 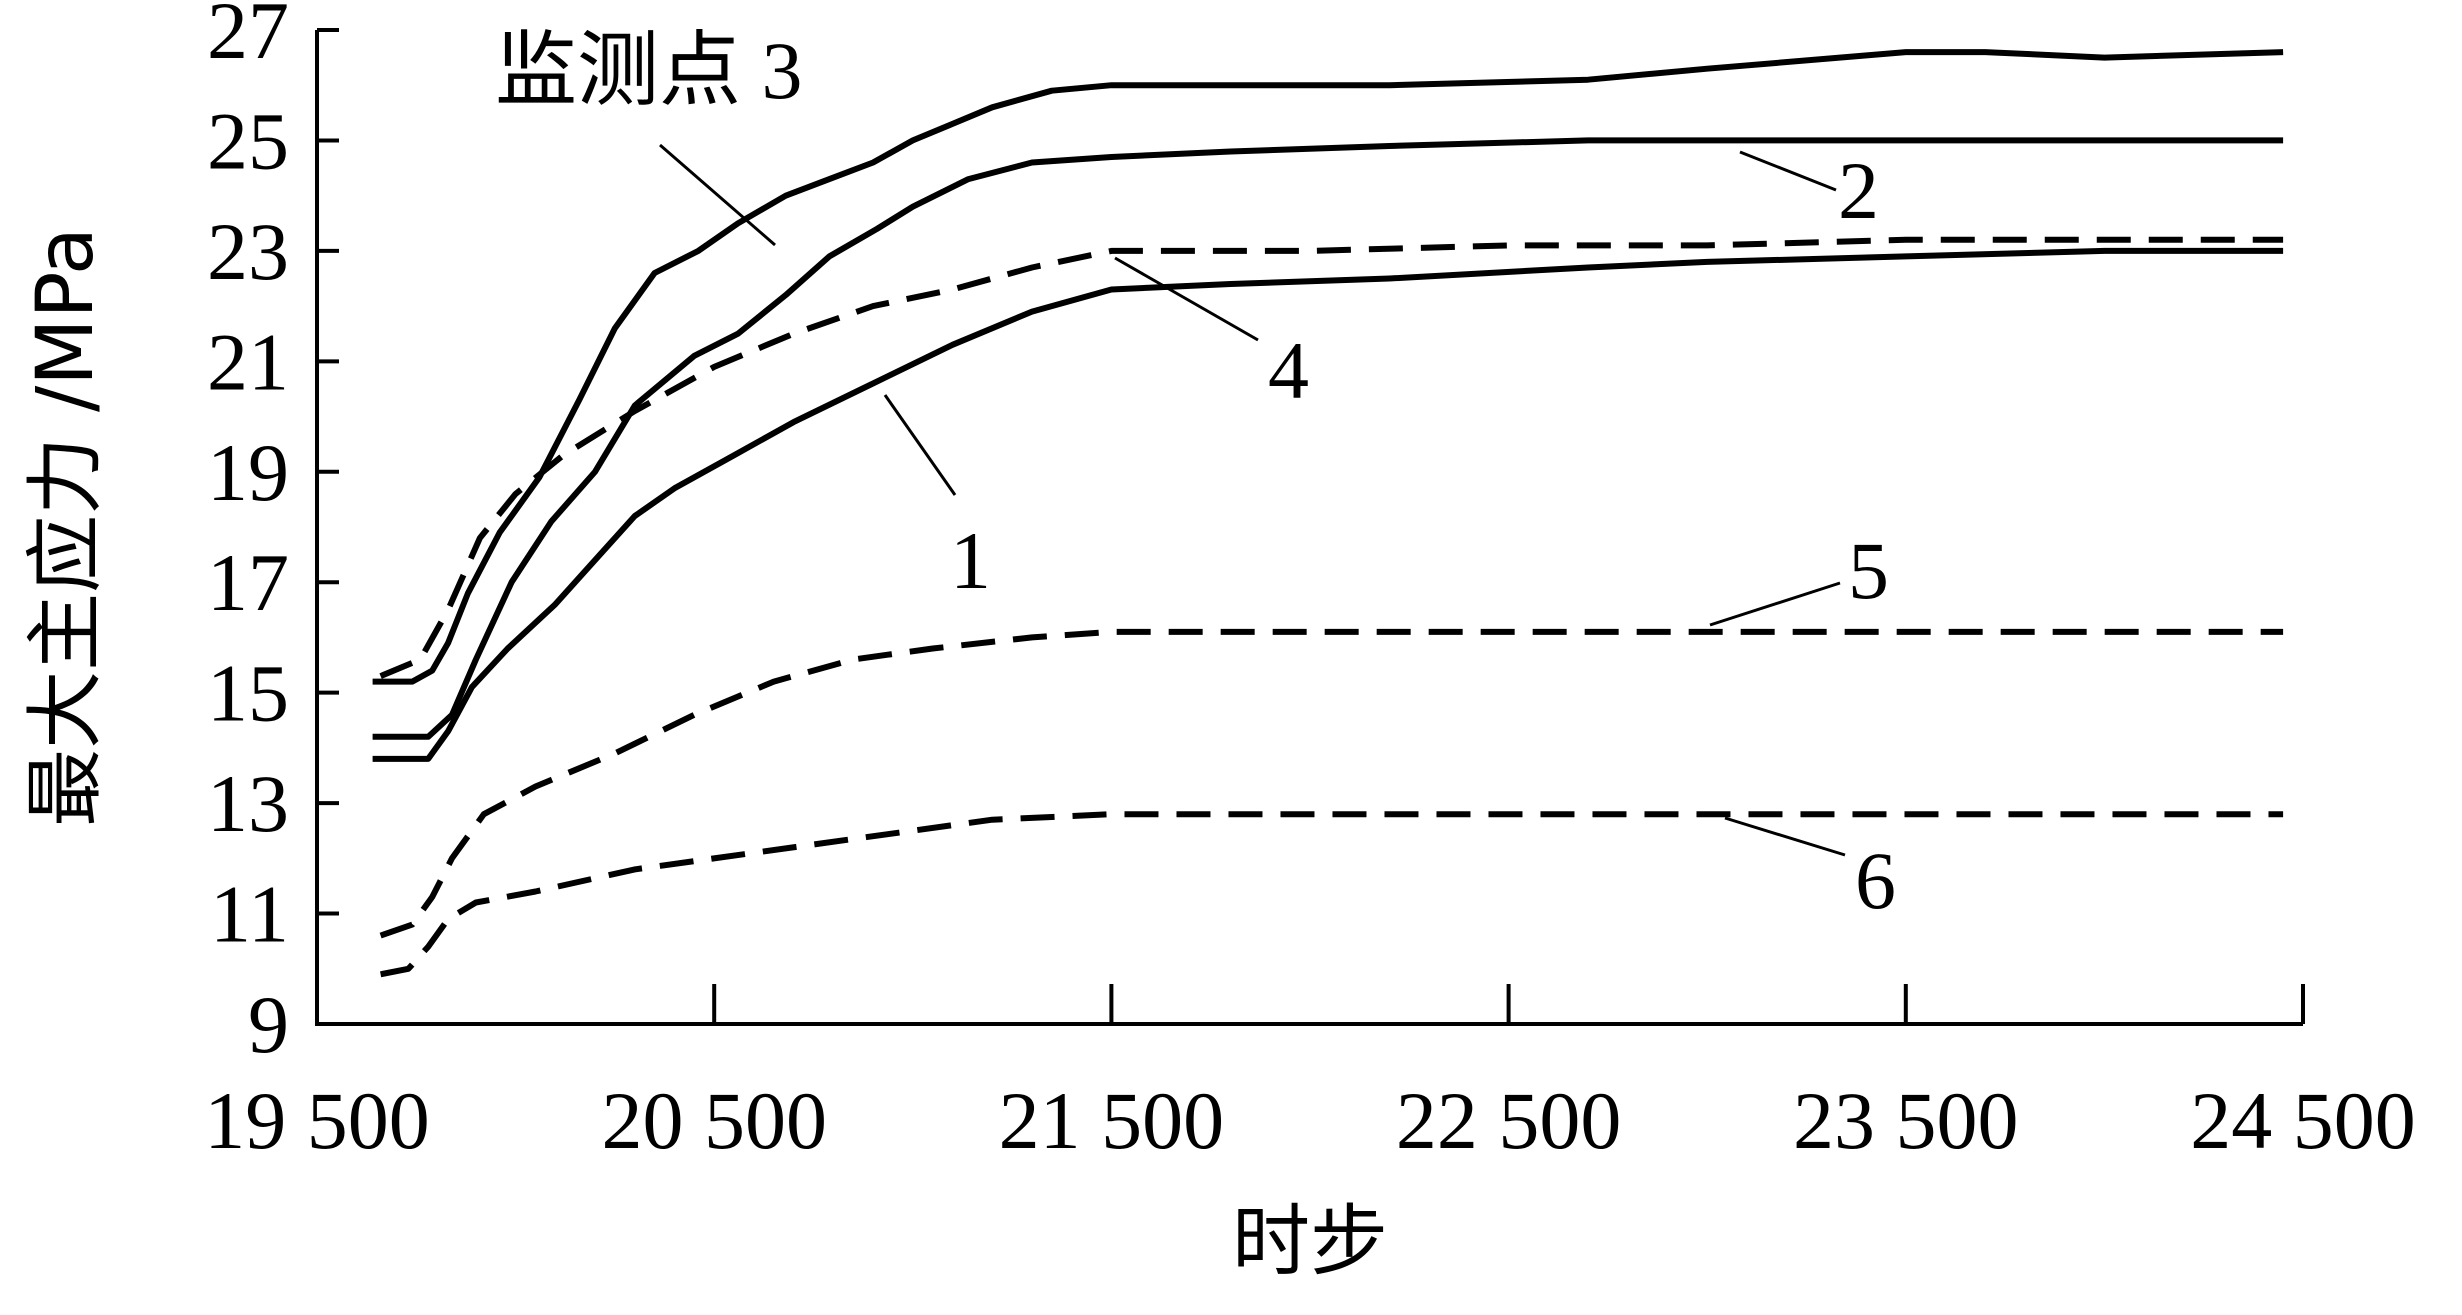 What do you see at coordinates (1288, 370) in the screenshot?
I see `series-label: 4` at bounding box center [1288, 370].